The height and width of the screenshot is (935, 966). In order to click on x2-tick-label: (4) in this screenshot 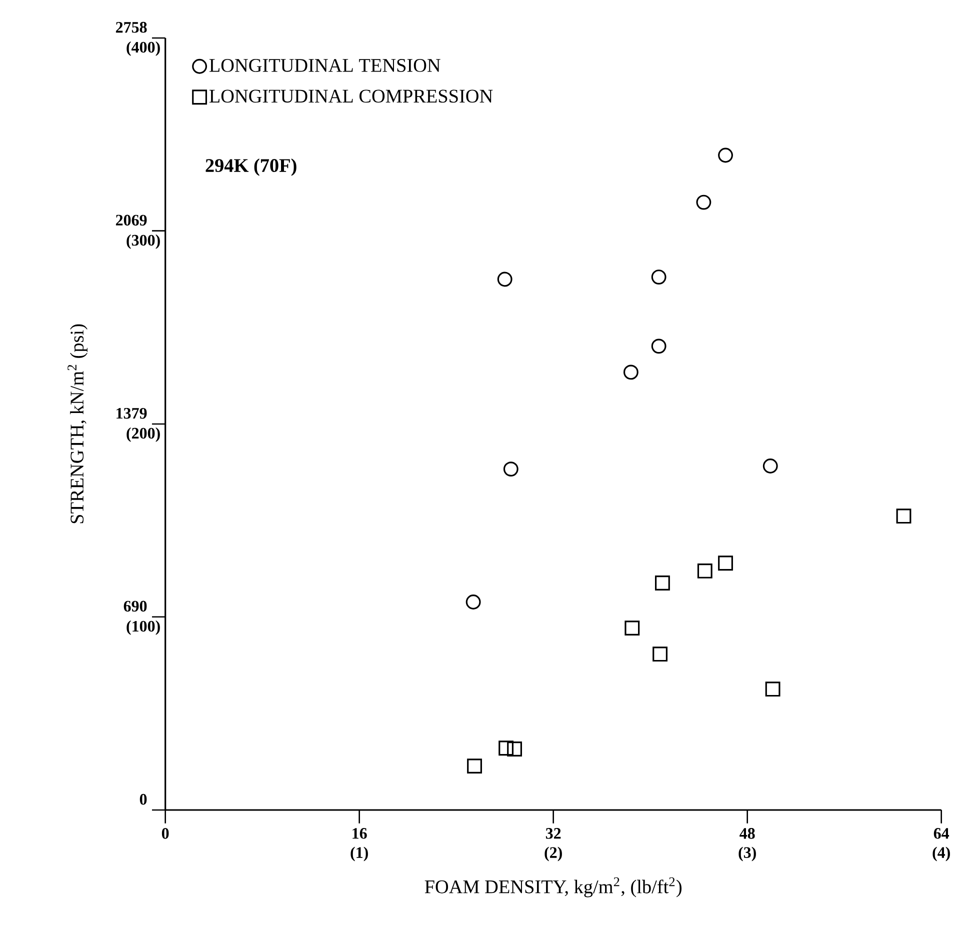, I will do `click(941, 854)`.